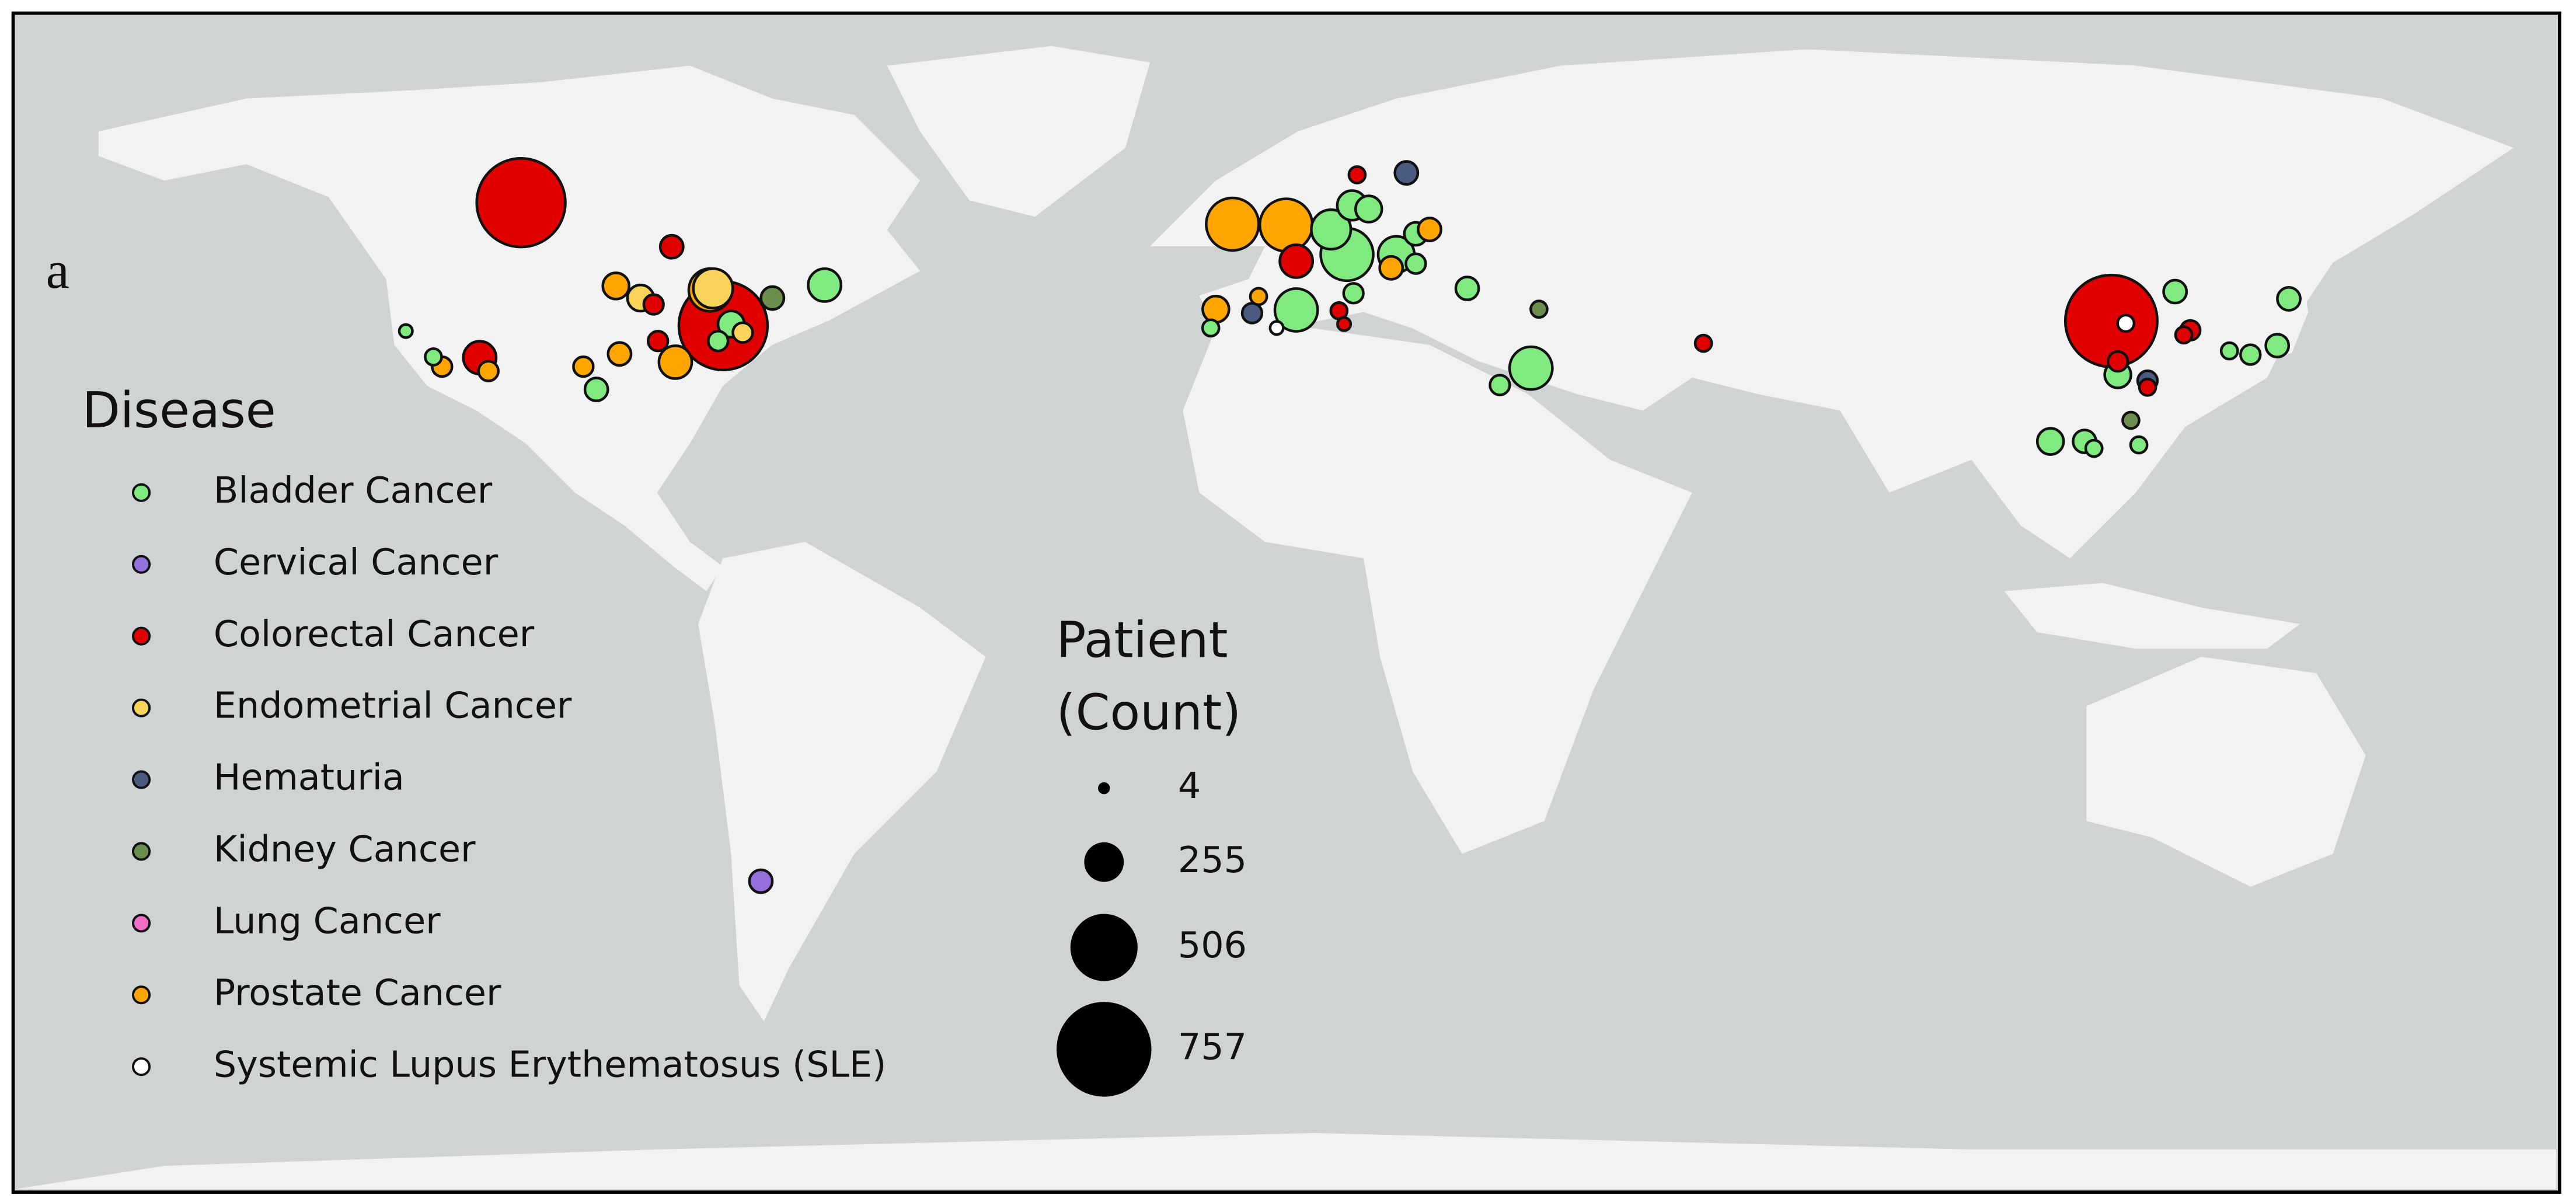  What do you see at coordinates (550, 1064) in the screenshot?
I see `legend-label: Systemic Lupus Erythematosus (SLE)` at bounding box center [550, 1064].